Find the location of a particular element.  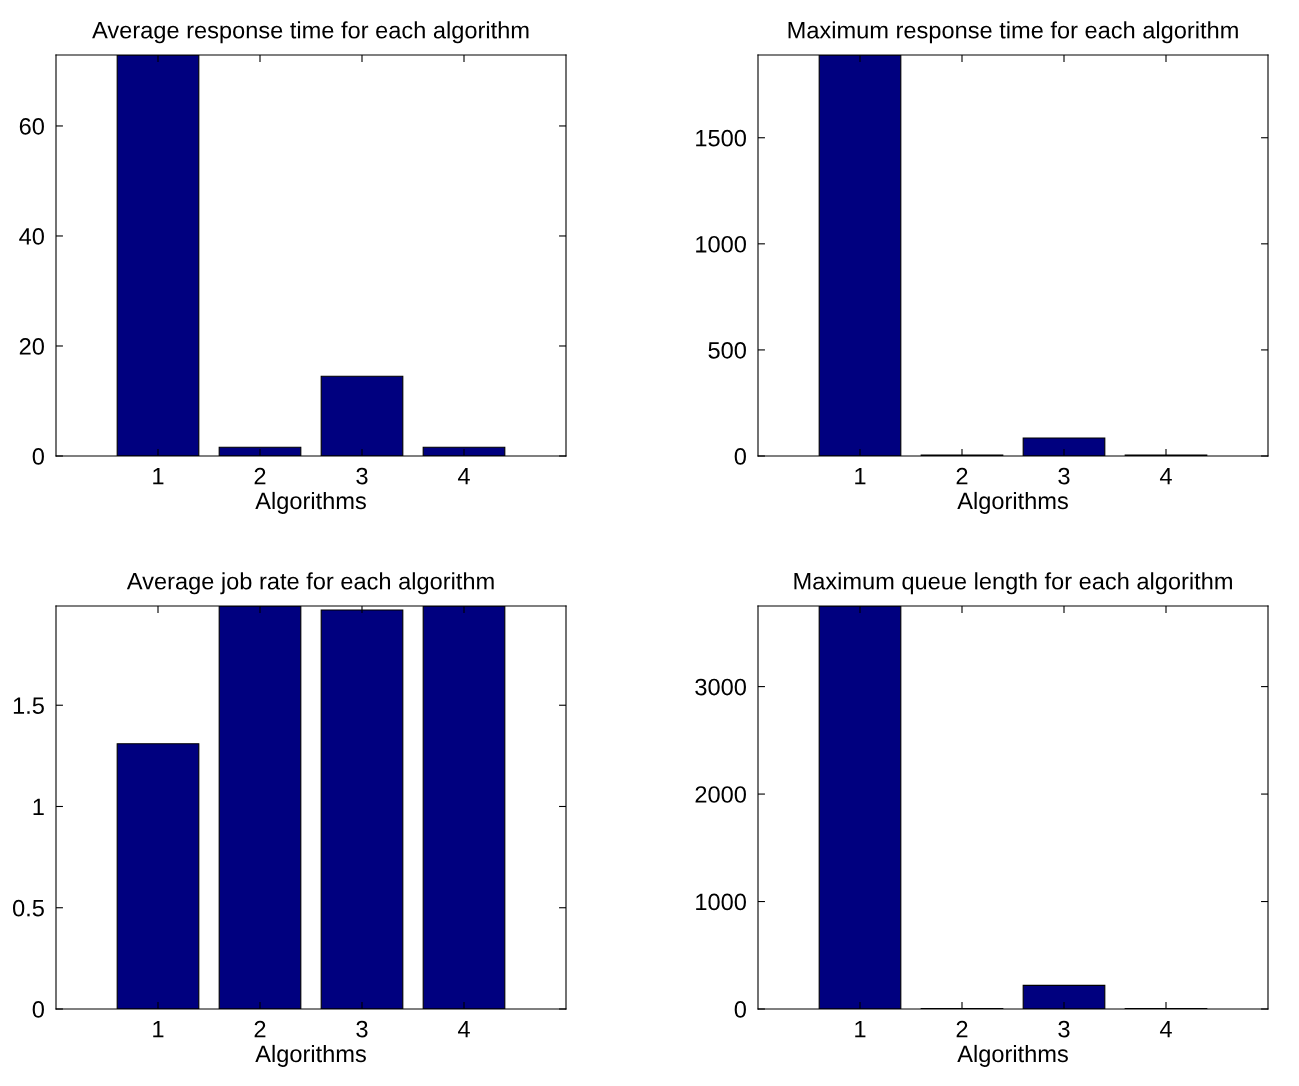

y-tick-label: 0.5 is located at coordinates (28, 908).